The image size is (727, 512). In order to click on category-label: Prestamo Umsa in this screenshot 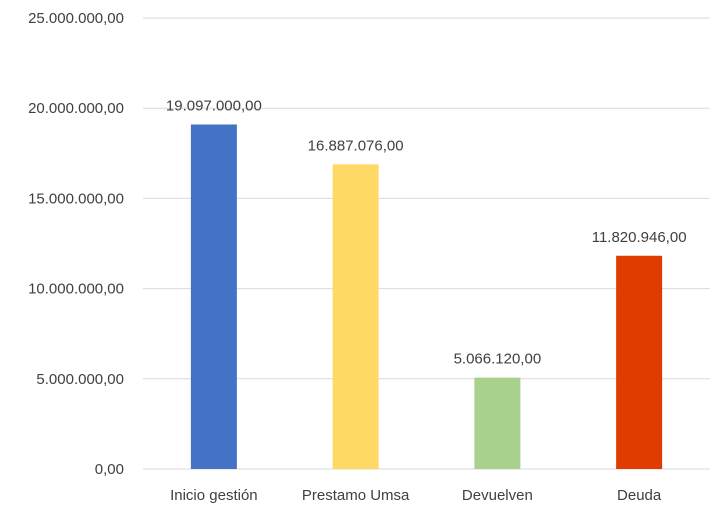, I will do `click(356, 495)`.